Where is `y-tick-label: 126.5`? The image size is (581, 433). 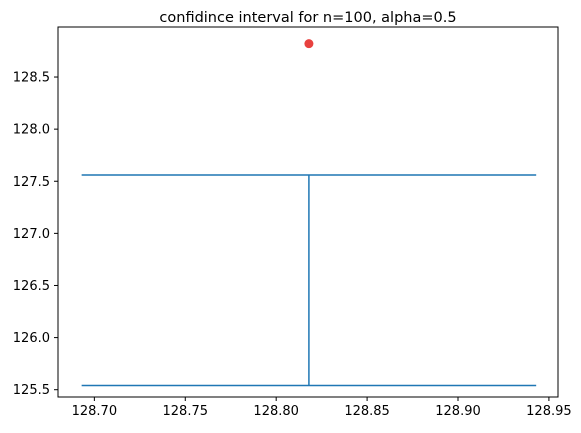 y-tick-label: 126.5 is located at coordinates (31, 286).